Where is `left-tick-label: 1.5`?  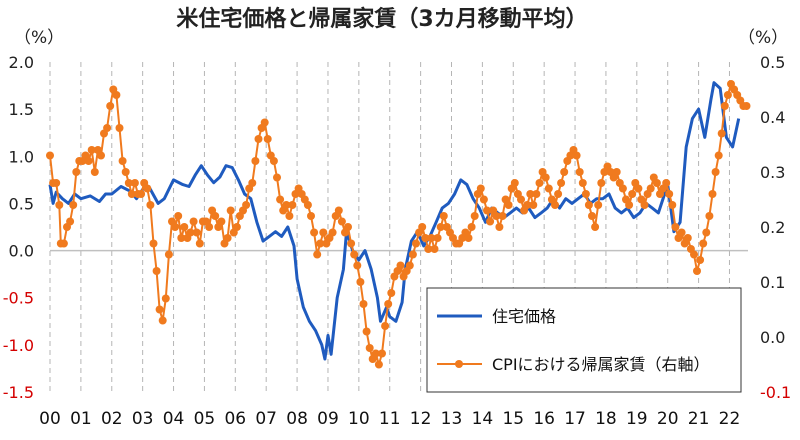
left-tick-label: 1.5 is located at coordinates (21, 109).